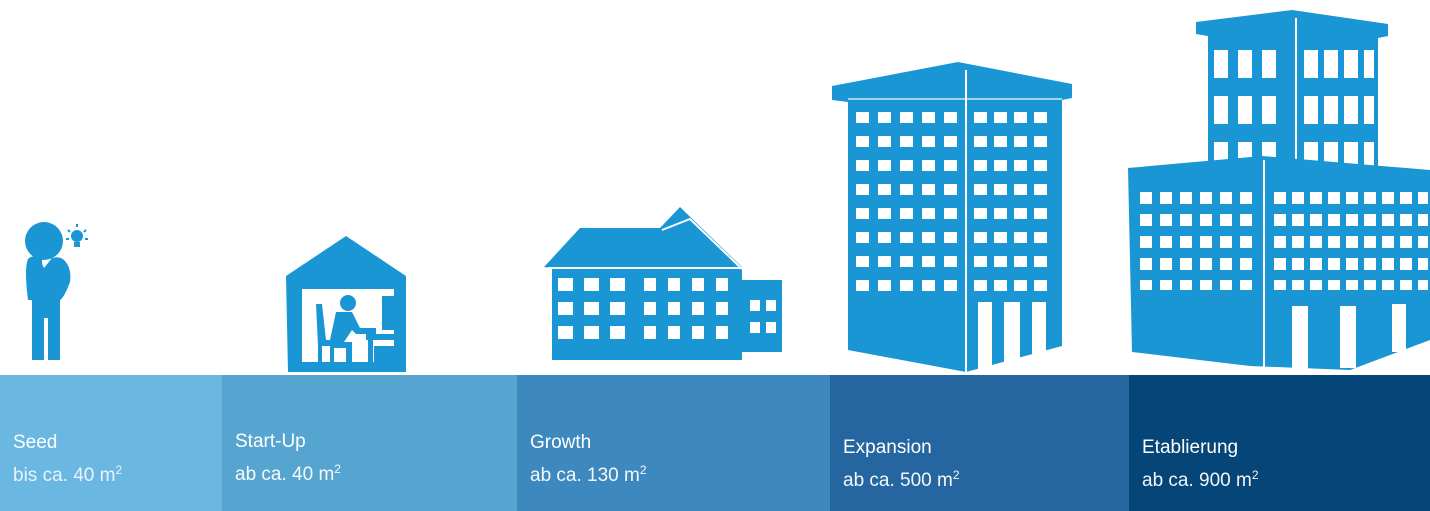 The width and height of the screenshot is (1430, 511). I want to click on thinking-person-icon, so click(56, 291).